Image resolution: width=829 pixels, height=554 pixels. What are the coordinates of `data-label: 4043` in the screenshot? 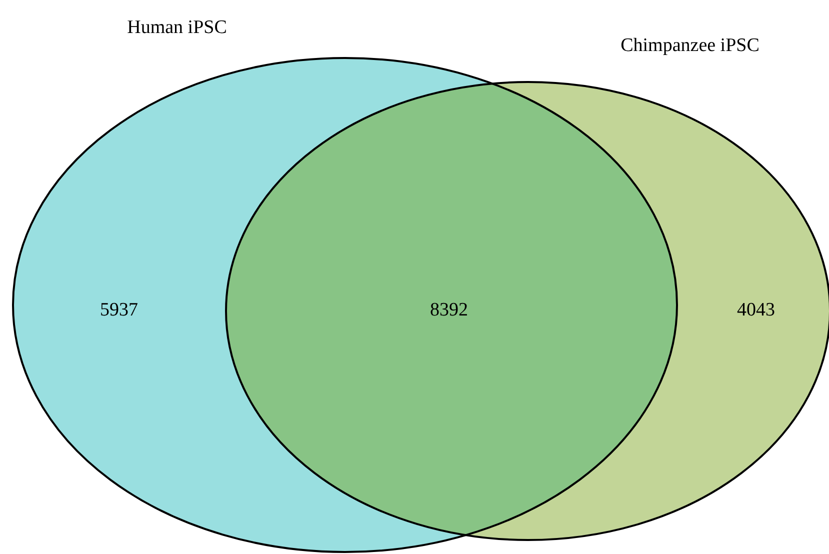 It's located at (756, 309).